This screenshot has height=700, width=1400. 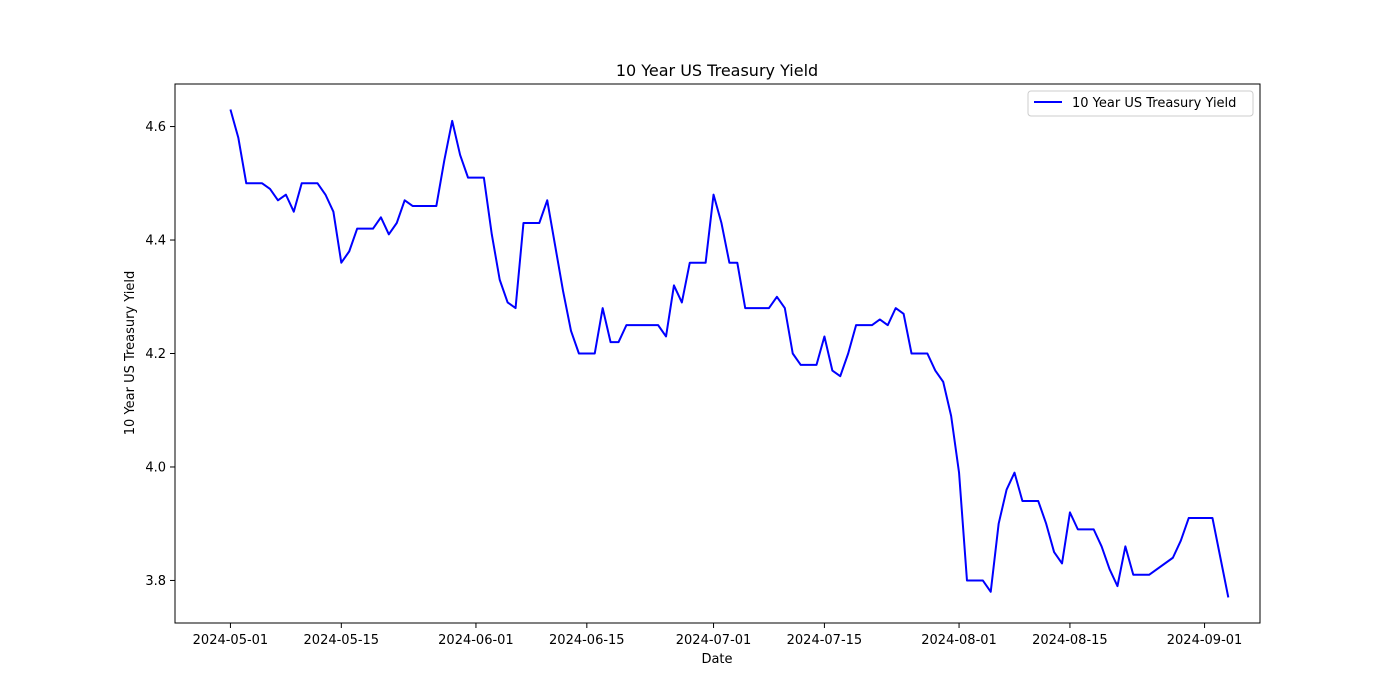 I want to click on x-tick-label: 2024-07-15, so click(x=825, y=640).